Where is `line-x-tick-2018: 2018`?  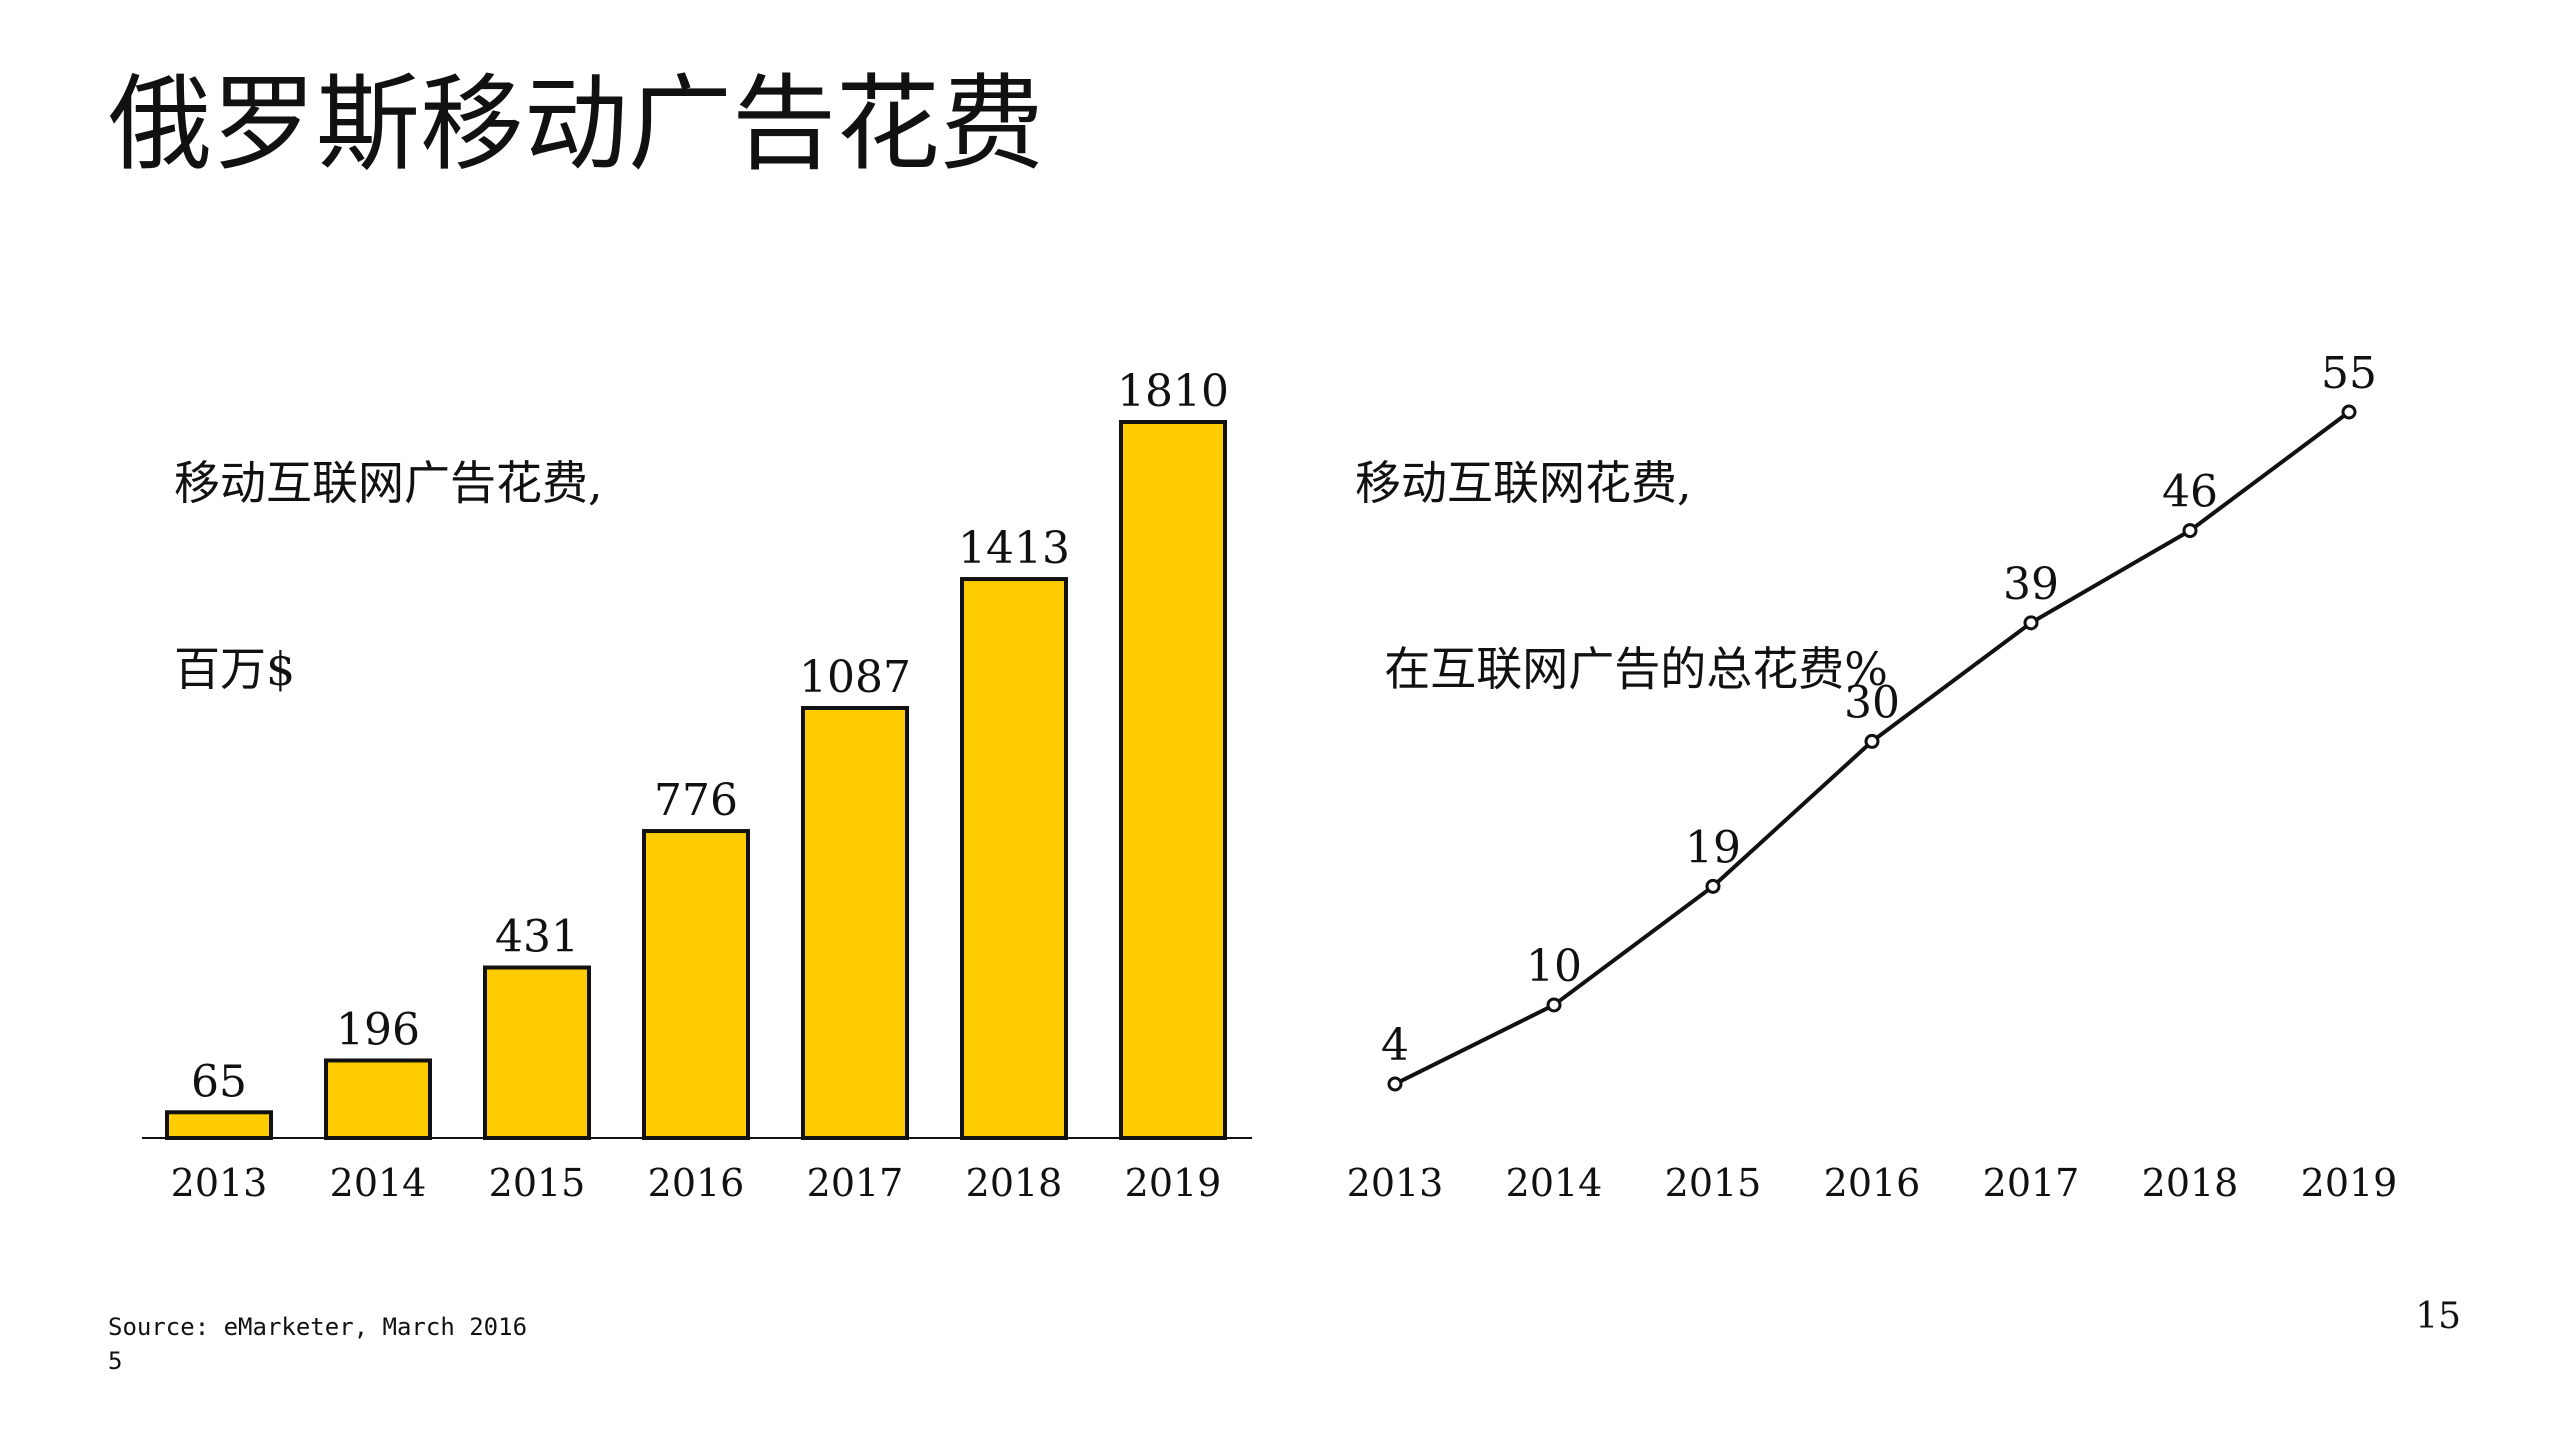 line-x-tick-2018: 2018 is located at coordinates (2190, 1183).